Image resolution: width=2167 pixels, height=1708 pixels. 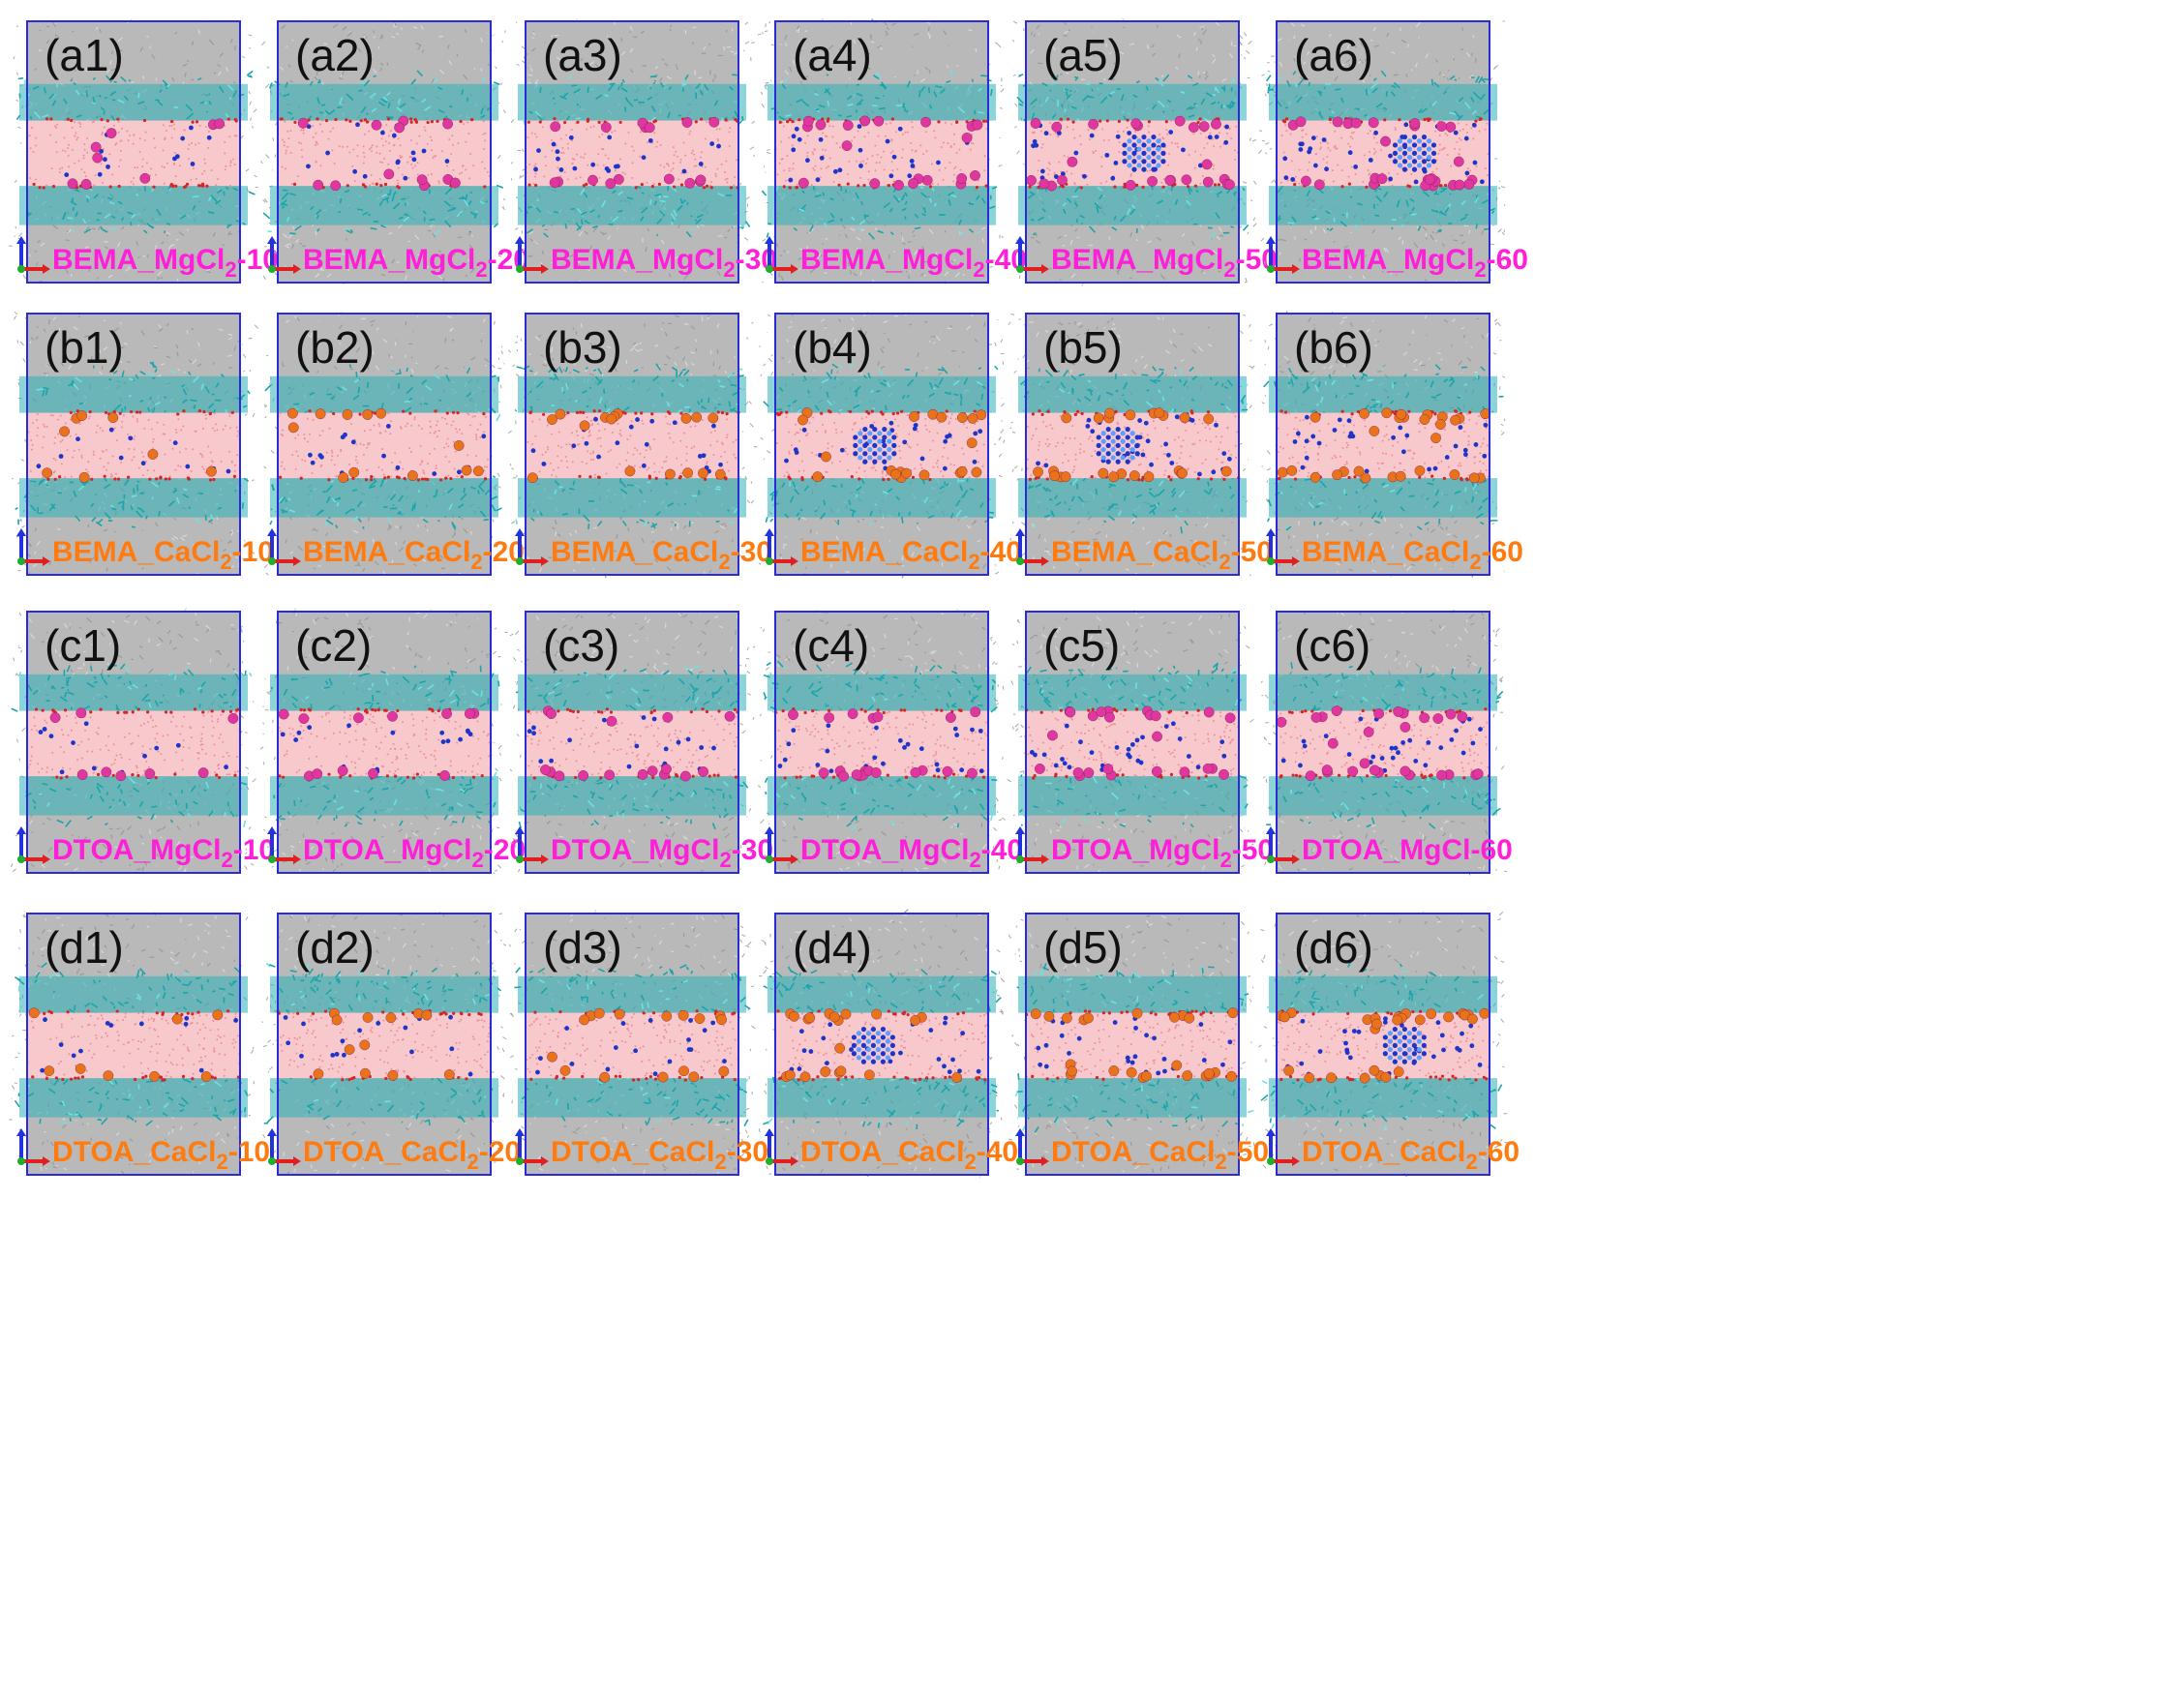 I want to click on panel-letter: (b4), so click(x=832, y=347).